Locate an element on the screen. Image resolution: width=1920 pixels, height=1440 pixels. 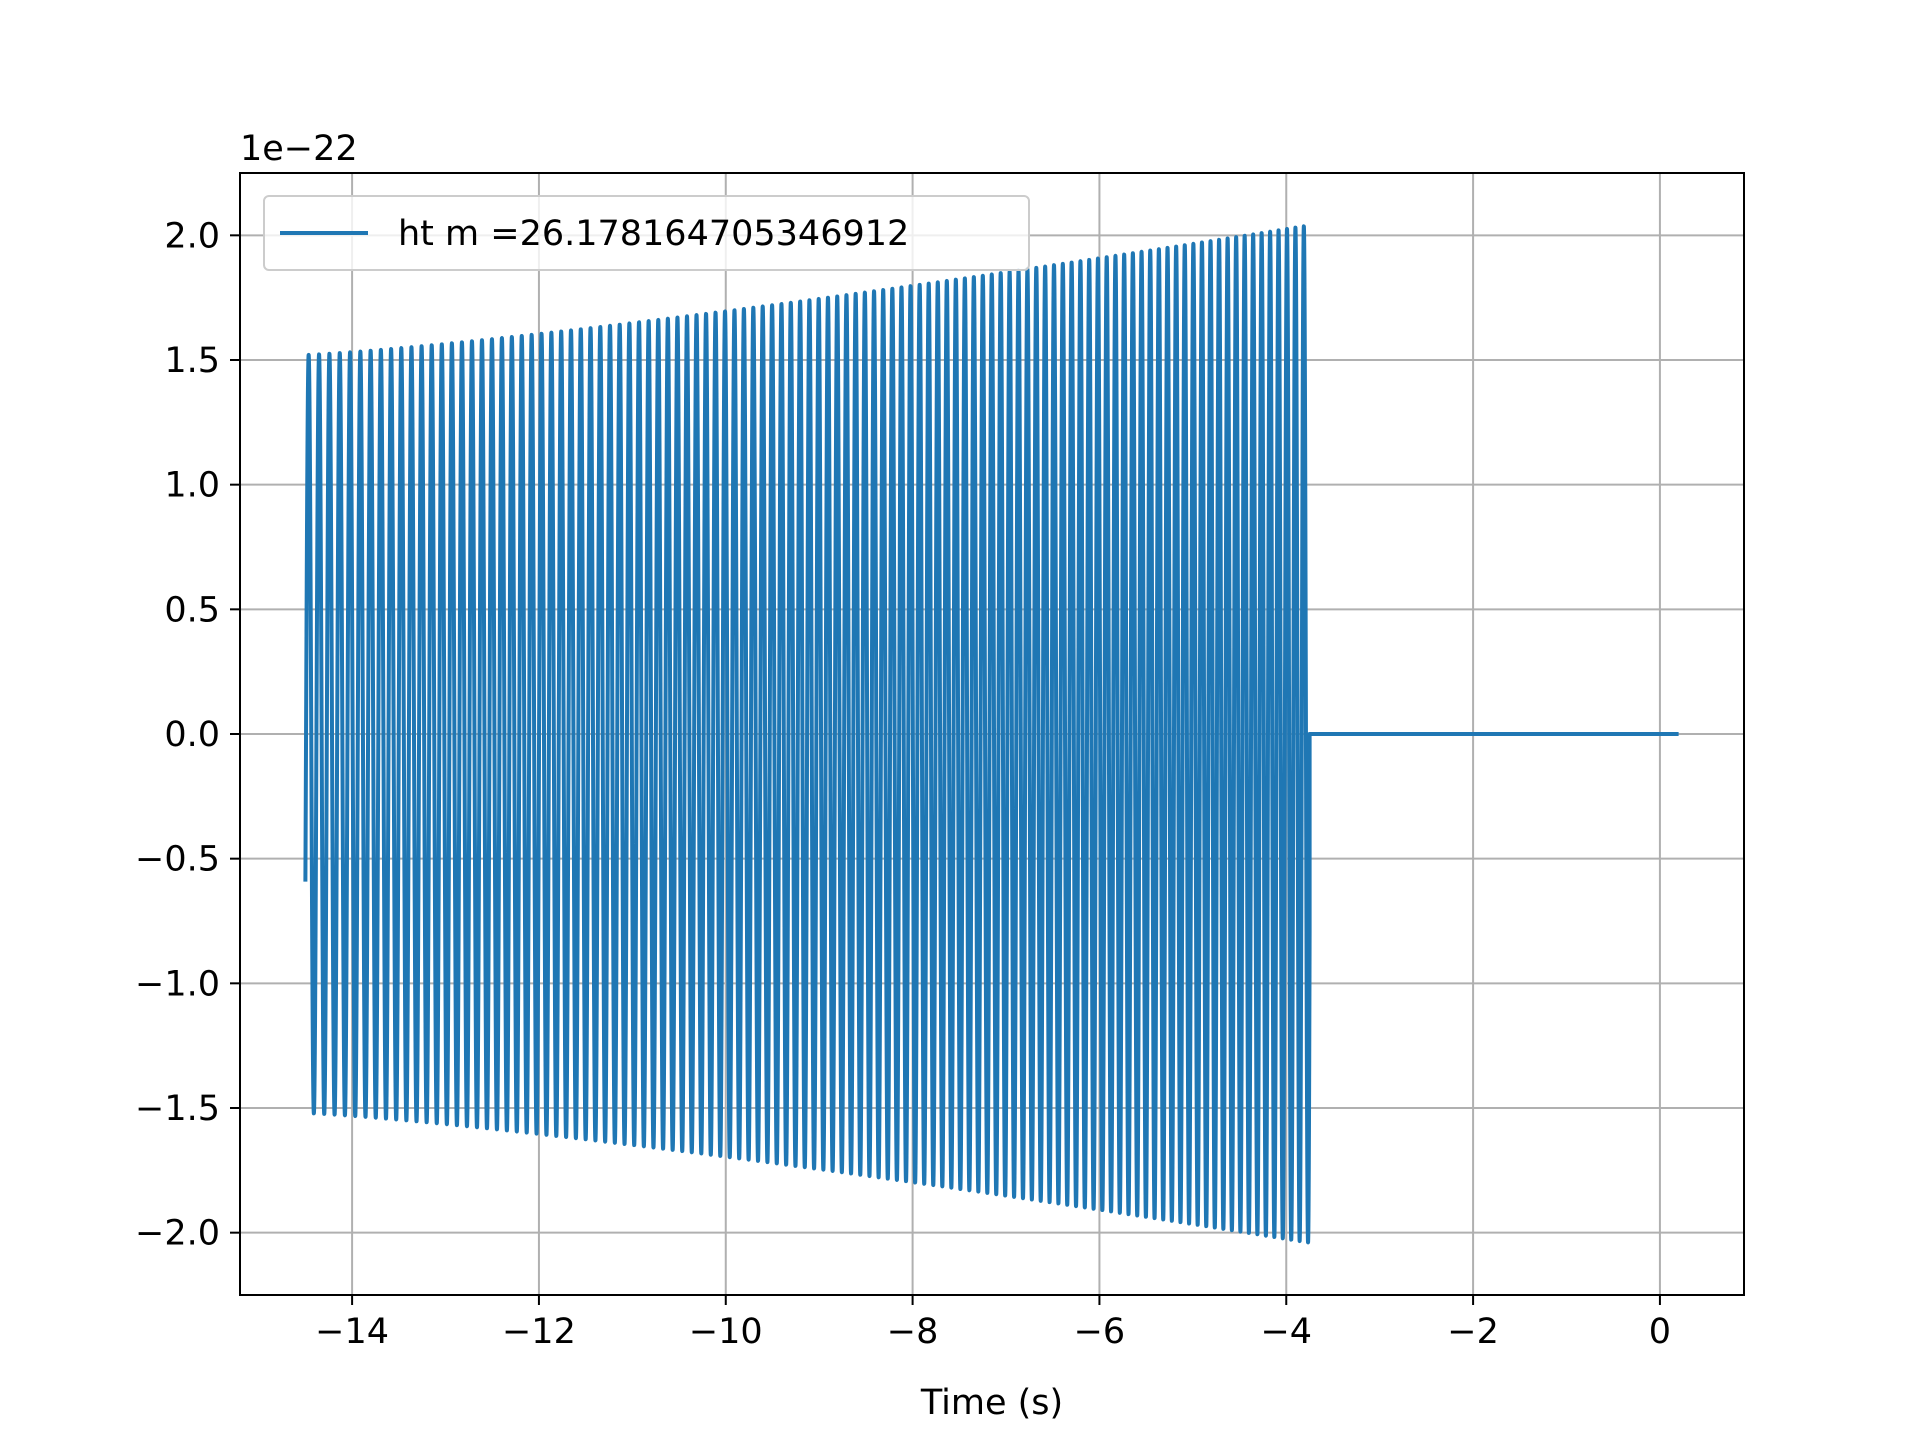
y-tick-label: 1.5 is located at coordinates (192, 361).